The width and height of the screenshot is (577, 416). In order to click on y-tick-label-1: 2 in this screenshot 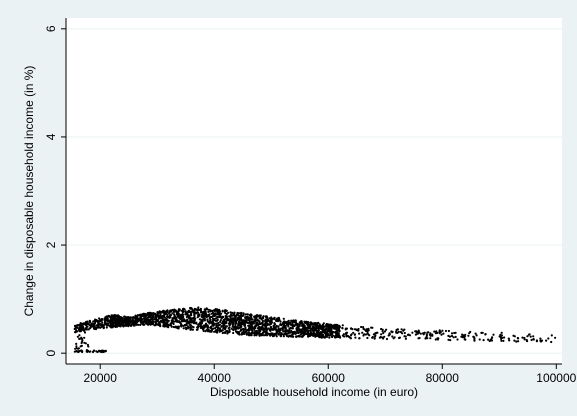, I will do `click(51, 244)`.